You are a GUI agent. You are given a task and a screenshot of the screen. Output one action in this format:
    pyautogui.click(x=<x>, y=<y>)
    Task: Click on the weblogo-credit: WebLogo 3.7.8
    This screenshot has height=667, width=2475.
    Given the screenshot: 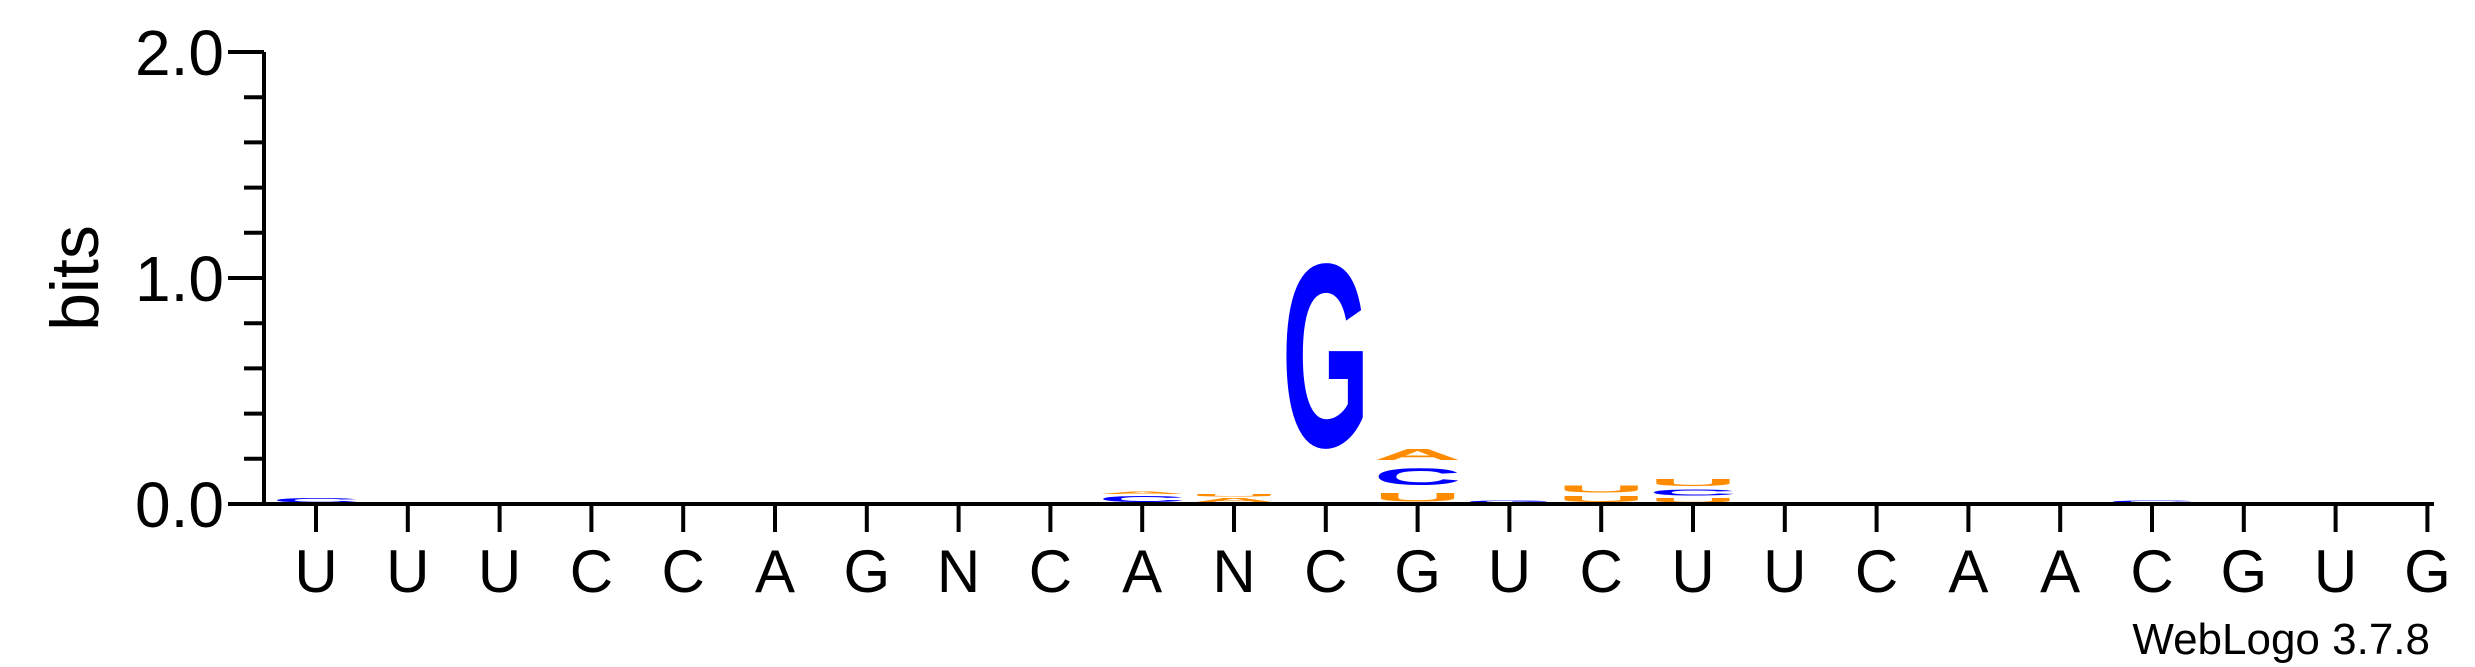 What is the action you would take?
    pyautogui.click(x=2281, y=639)
    